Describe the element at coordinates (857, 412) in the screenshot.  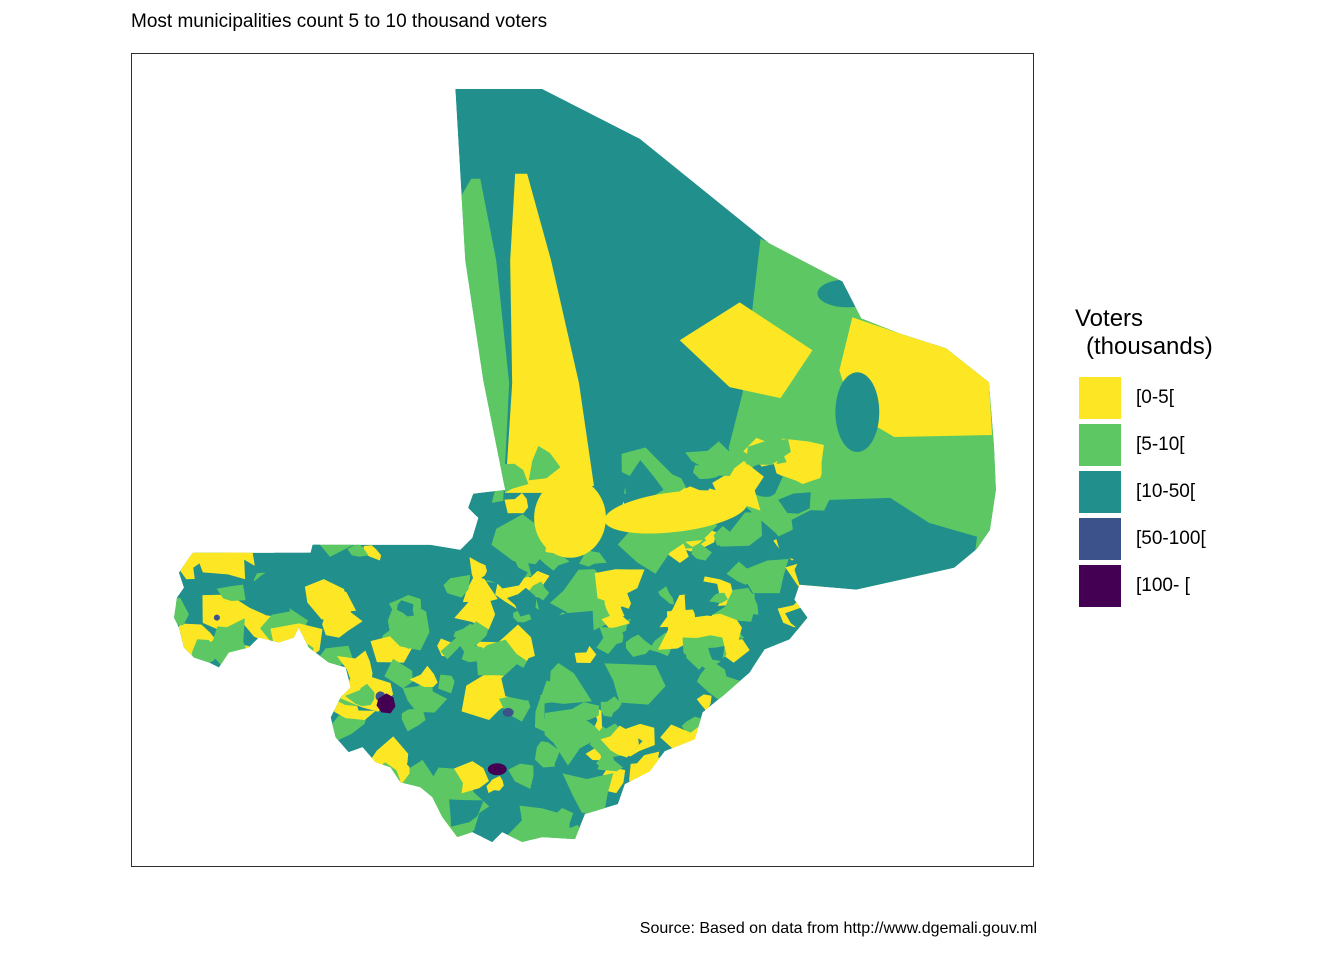
I see `map-region-teal-blob` at that location.